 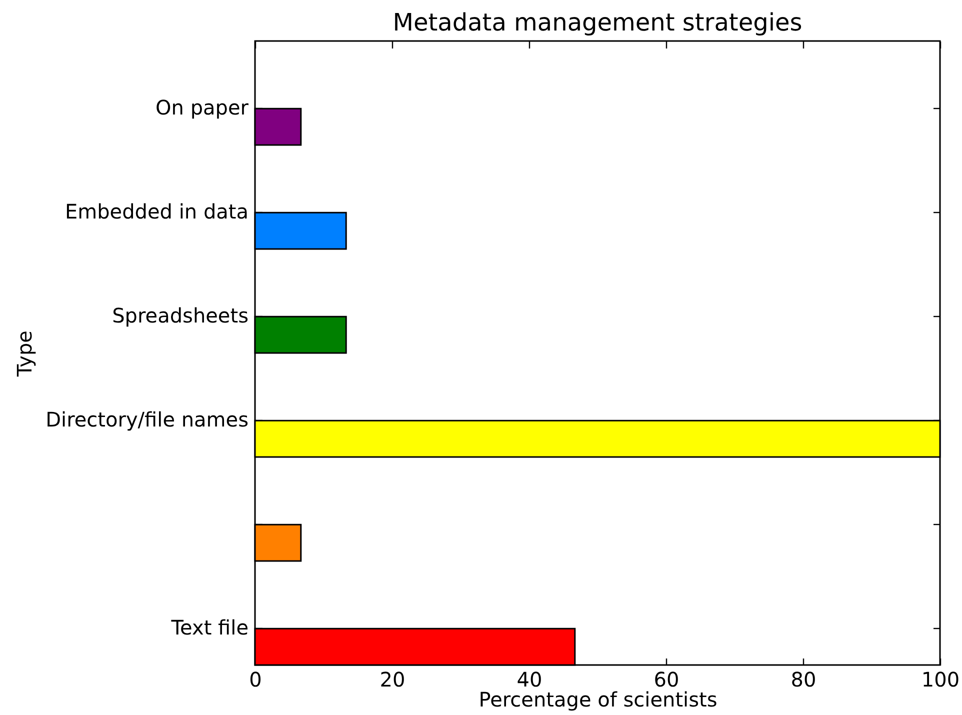 What do you see at coordinates (24, 354) in the screenshot?
I see `y-axis-title: Type` at bounding box center [24, 354].